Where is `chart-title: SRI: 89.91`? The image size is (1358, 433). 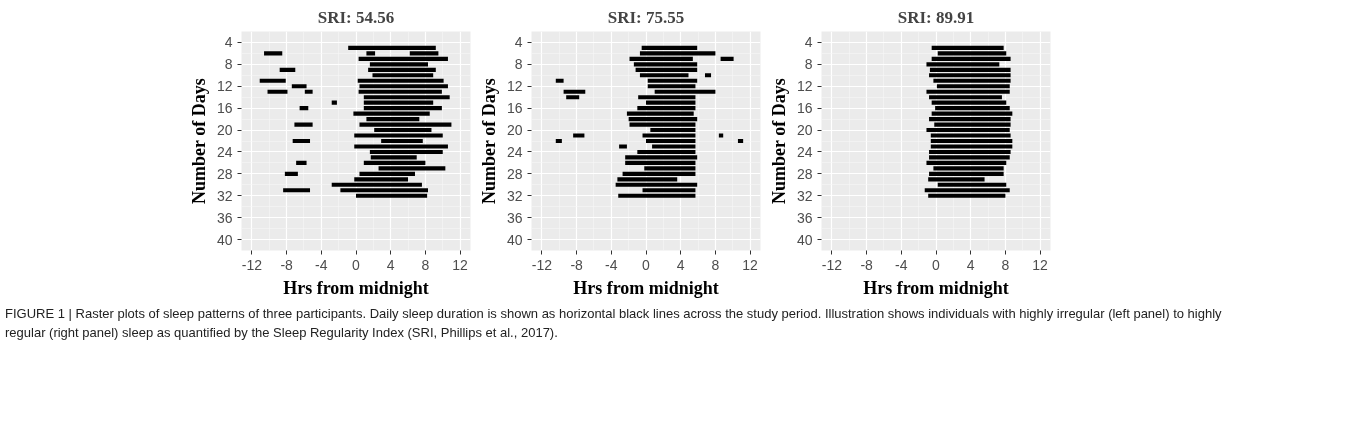 chart-title: SRI: 89.91 is located at coordinates (936, 17).